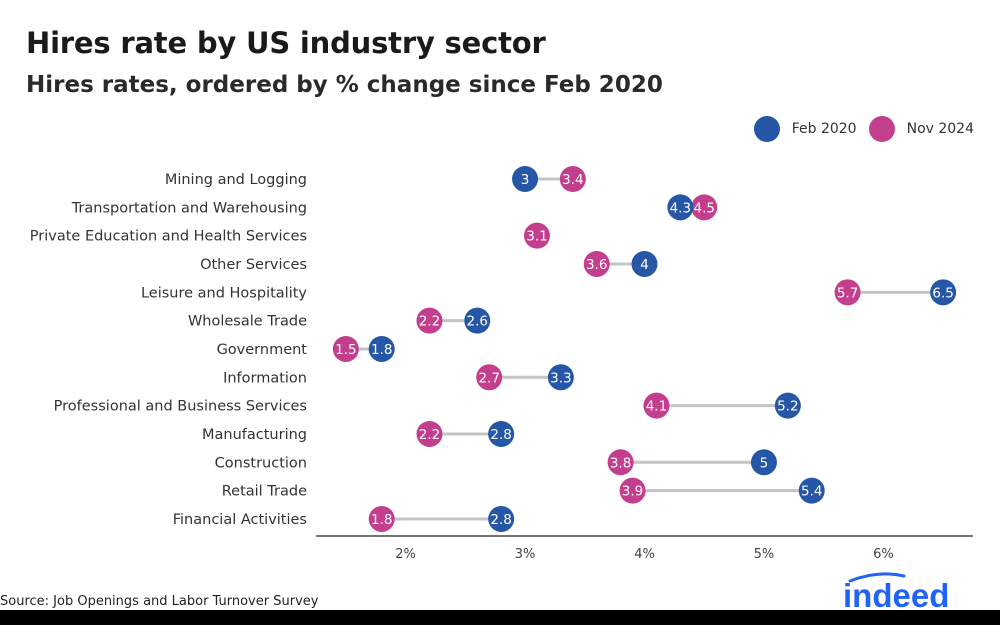  I want to click on point-nov-mining-and-logging, so click(572, 179).